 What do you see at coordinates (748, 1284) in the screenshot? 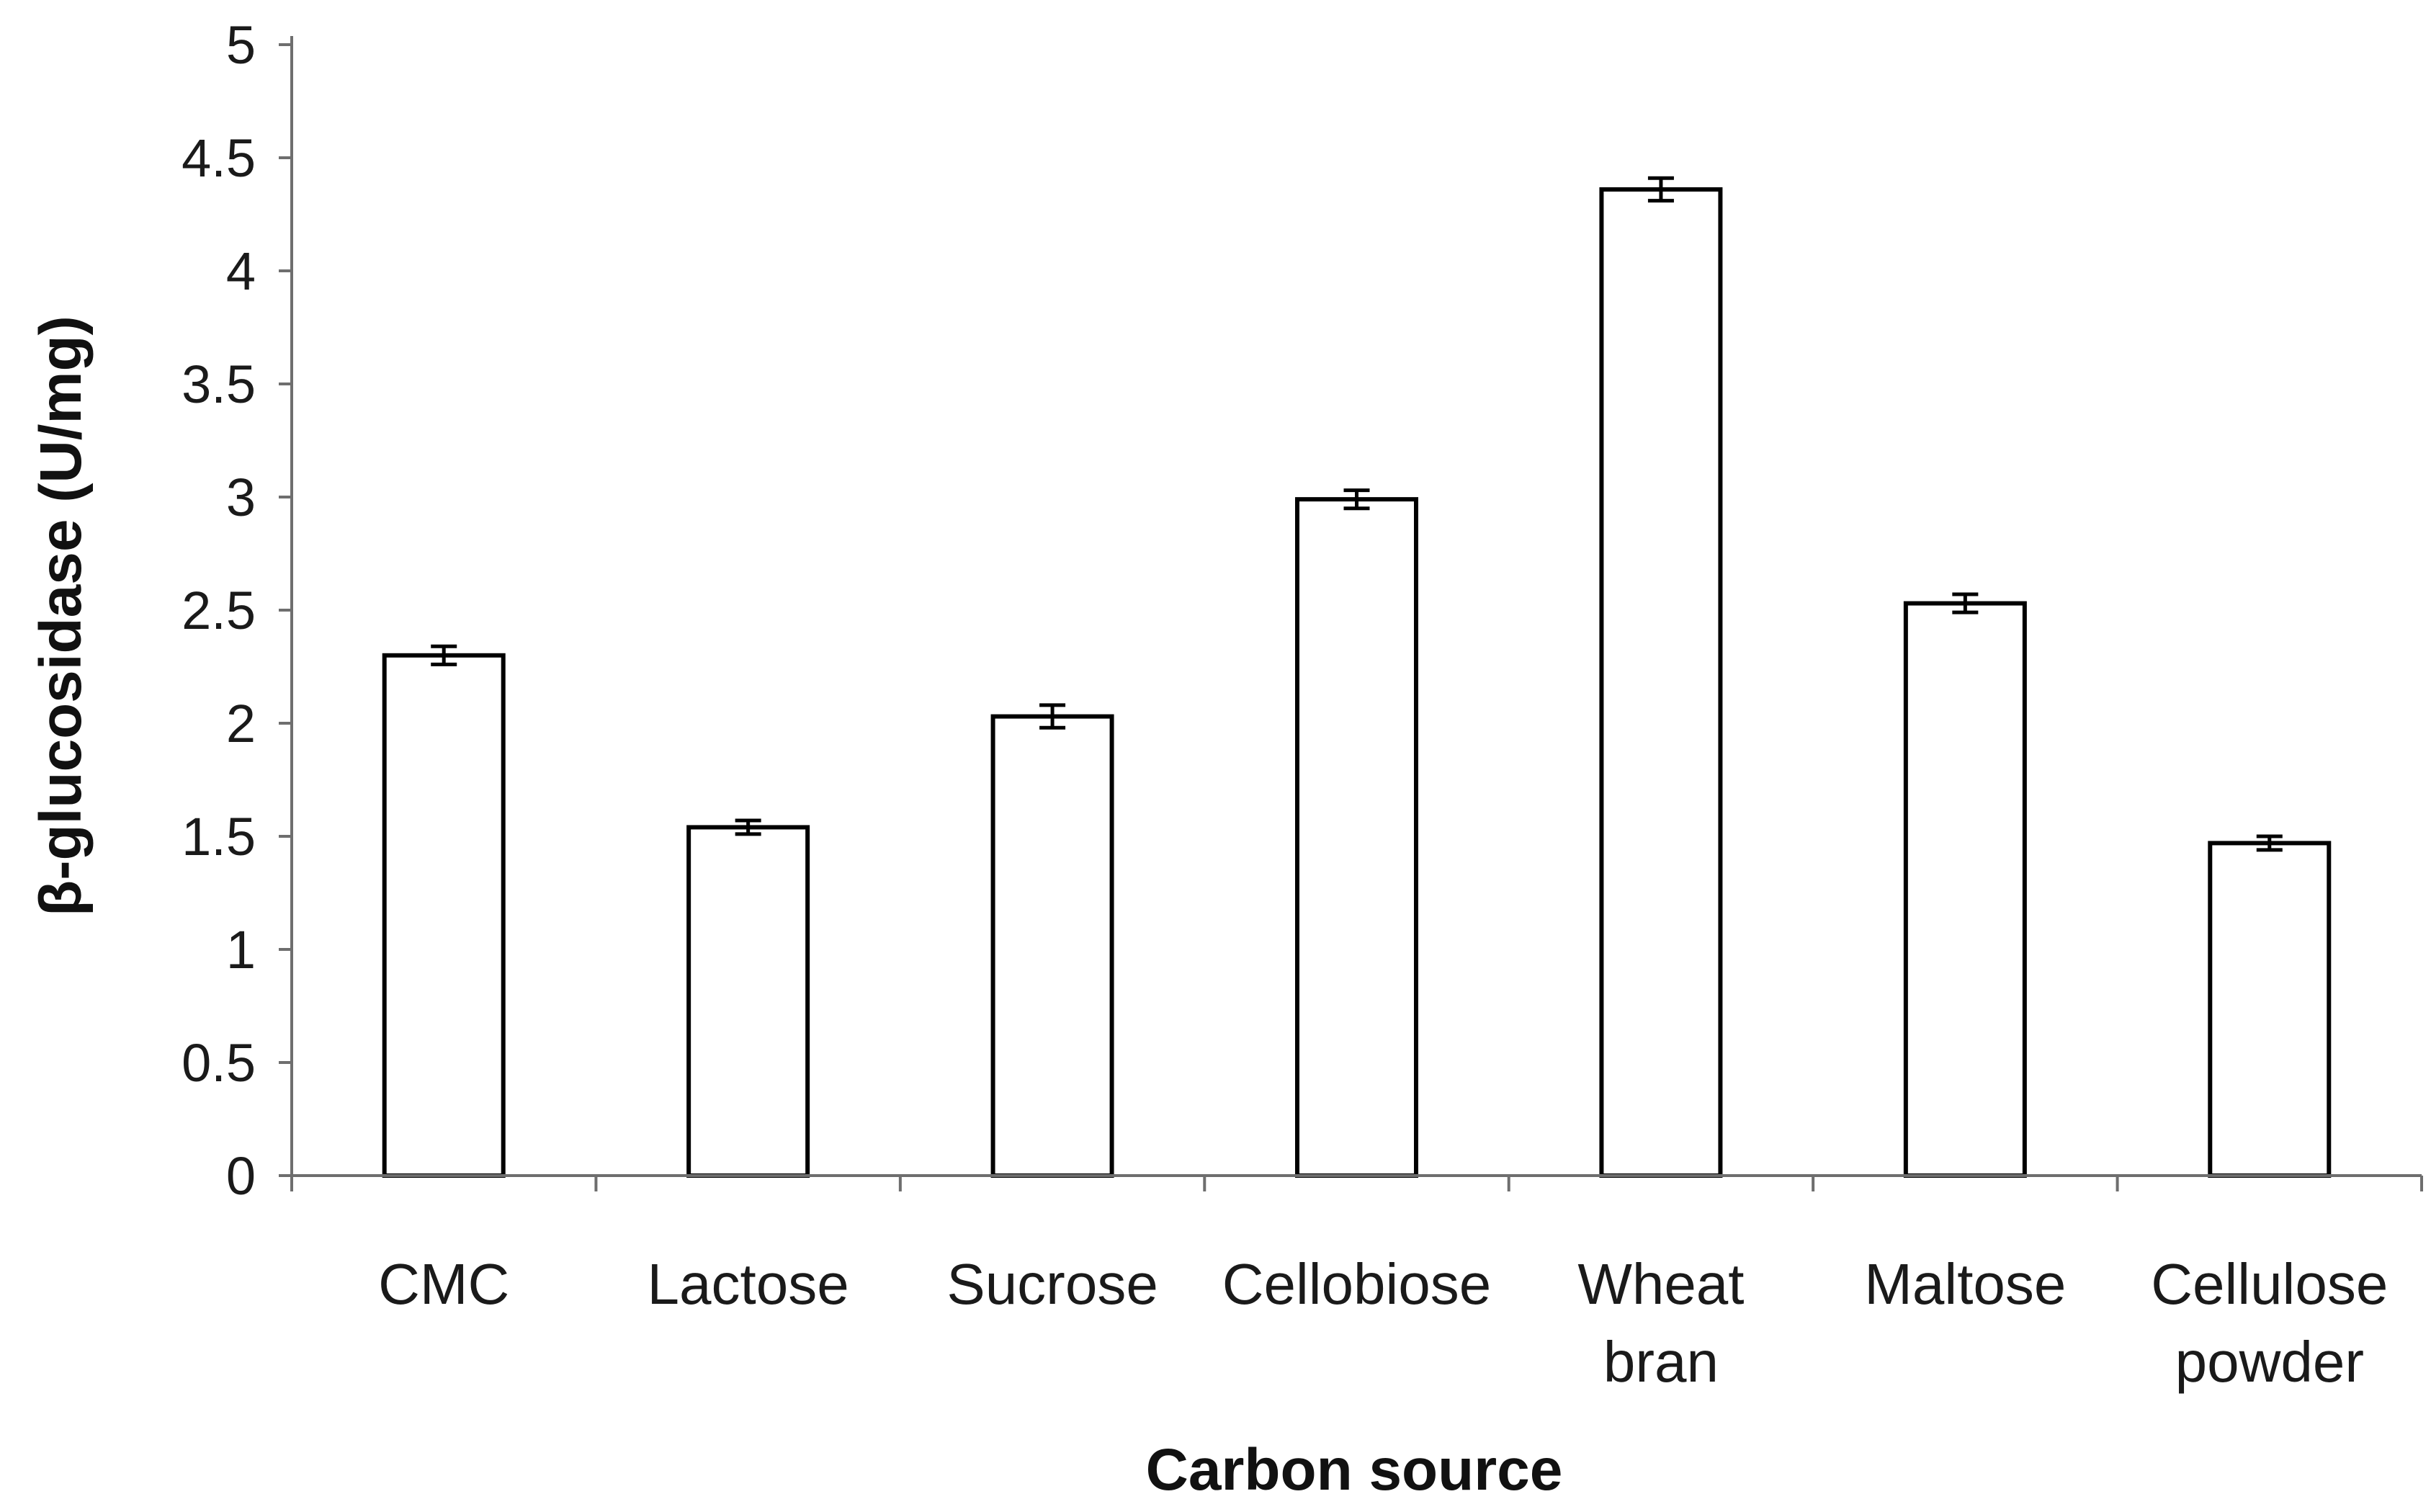
I see `x-category-label: Lactose` at bounding box center [748, 1284].